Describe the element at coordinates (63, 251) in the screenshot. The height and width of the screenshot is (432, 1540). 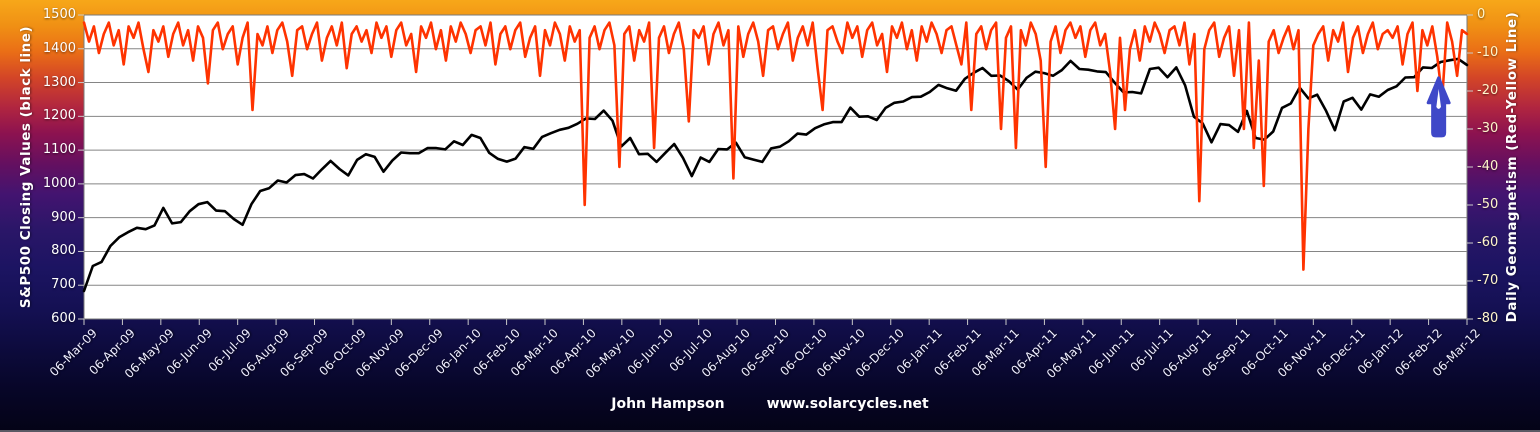
I see `left-axis-tick-label: 800` at that location.